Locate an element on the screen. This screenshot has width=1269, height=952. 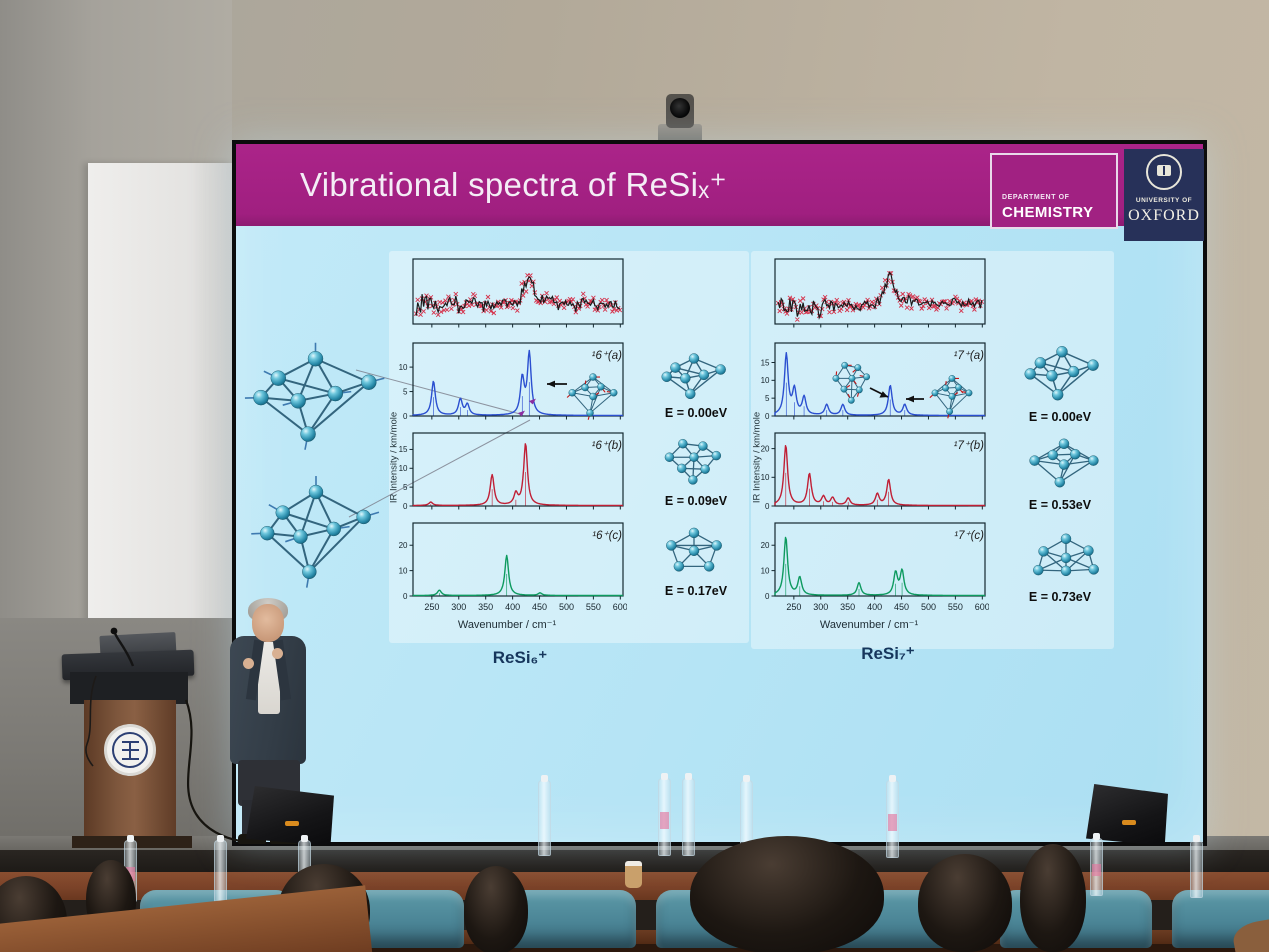
resi7-footer-label: ReSi₇⁺ is located at coordinates (888, 653).